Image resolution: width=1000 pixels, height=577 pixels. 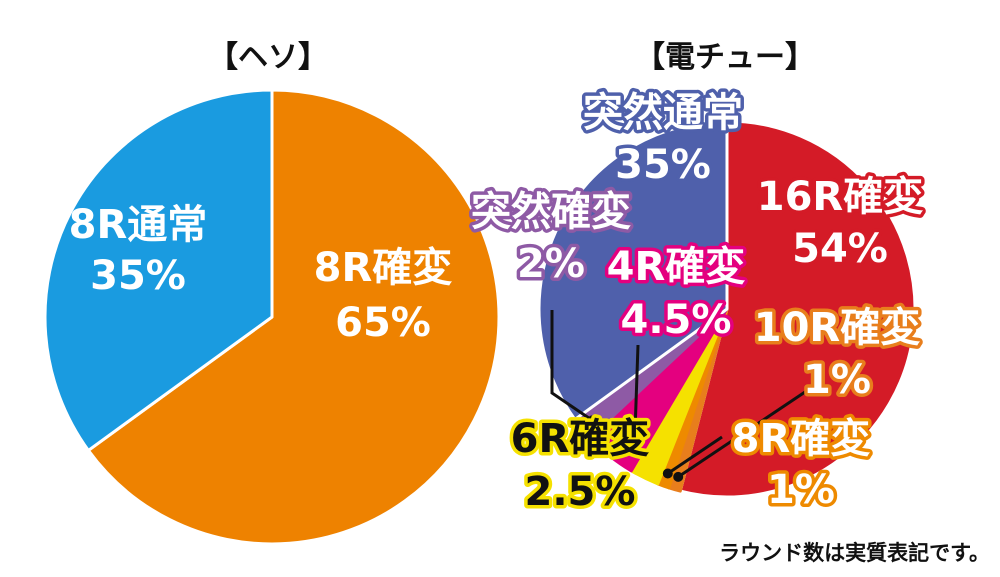 What do you see at coordinates (840, 197) in the screenshot?
I see `slice-label-1-0: 16R確変` at bounding box center [840, 197].